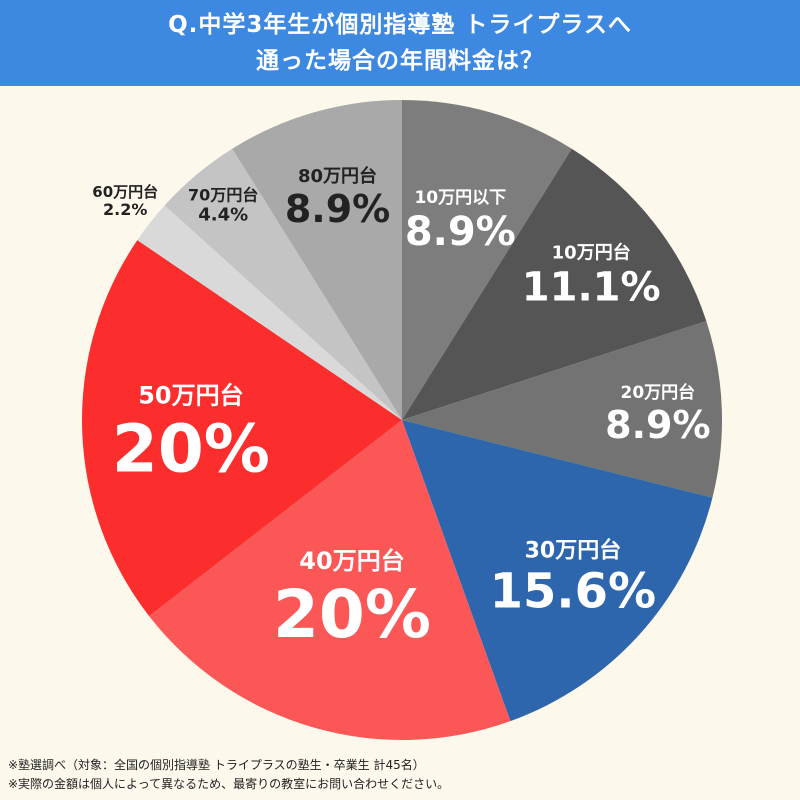  Describe the element at coordinates (216, 765) in the screenshot. I see `footnote-source: ※塾選調べ（対象：全国の個別指導塾 トライプラスの塾生・卒業生 計45名）` at that location.